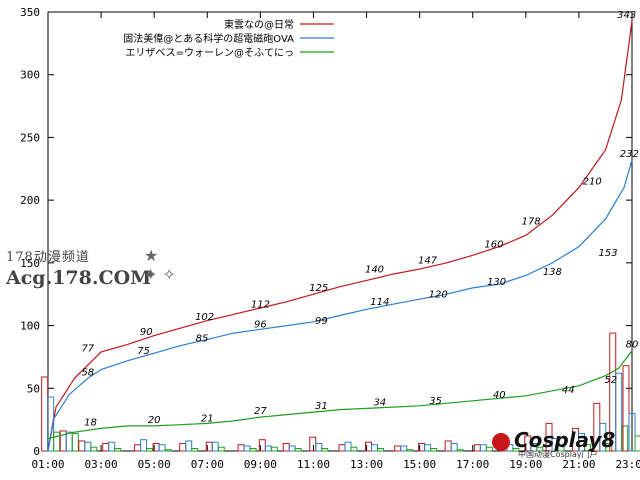  What do you see at coordinates (562, 444) in the screenshot?
I see `cosplay8-watermark: Cosplay8 中国动漫Cosplay门户` at bounding box center [562, 444].